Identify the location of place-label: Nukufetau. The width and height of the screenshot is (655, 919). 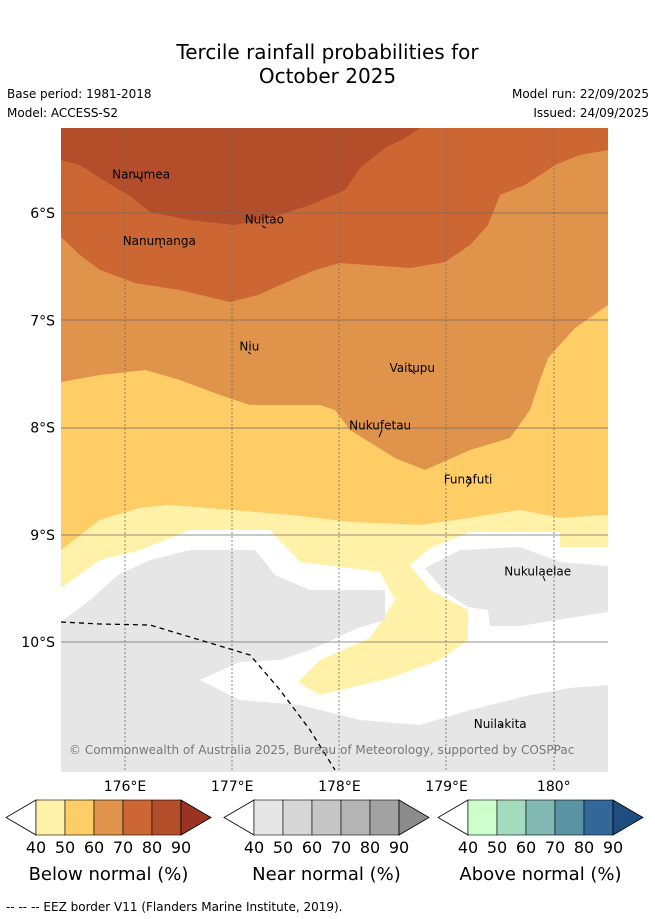
(380, 426).